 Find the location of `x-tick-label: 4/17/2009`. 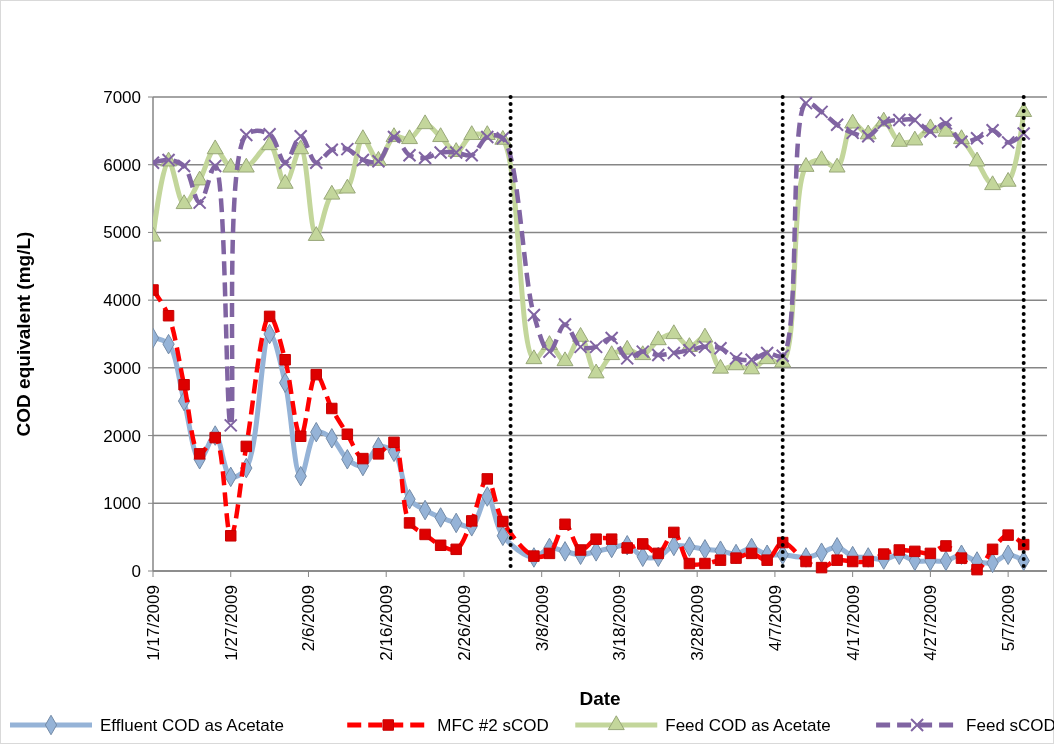

x-tick-label: 4/17/2009 is located at coordinates (853, 623).